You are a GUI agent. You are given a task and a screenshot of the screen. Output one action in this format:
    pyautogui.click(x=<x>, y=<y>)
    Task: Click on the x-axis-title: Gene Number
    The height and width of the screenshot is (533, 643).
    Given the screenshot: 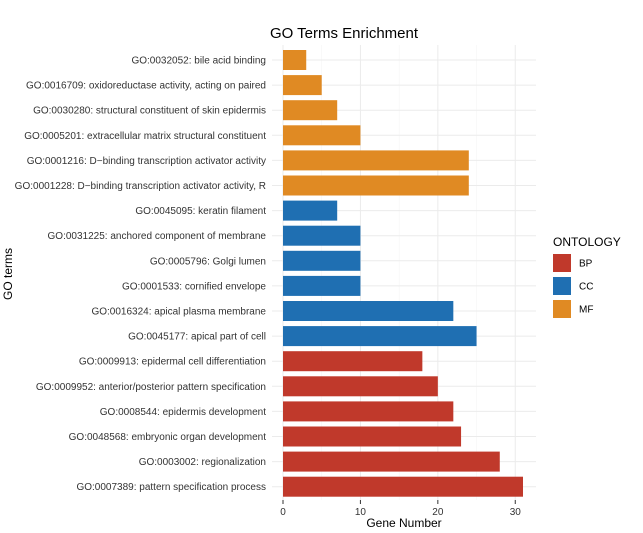 What is the action you would take?
    pyautogui.click(x=403, y=523)
    